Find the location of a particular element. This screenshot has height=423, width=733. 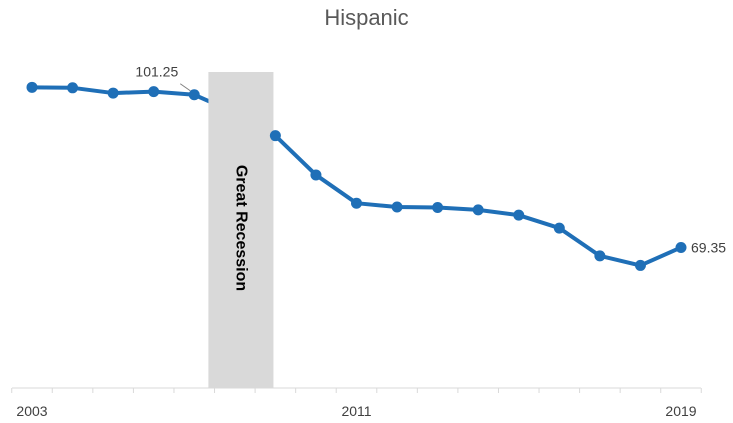

x-tick-label: 2003 is located at coordinates (31, 411).